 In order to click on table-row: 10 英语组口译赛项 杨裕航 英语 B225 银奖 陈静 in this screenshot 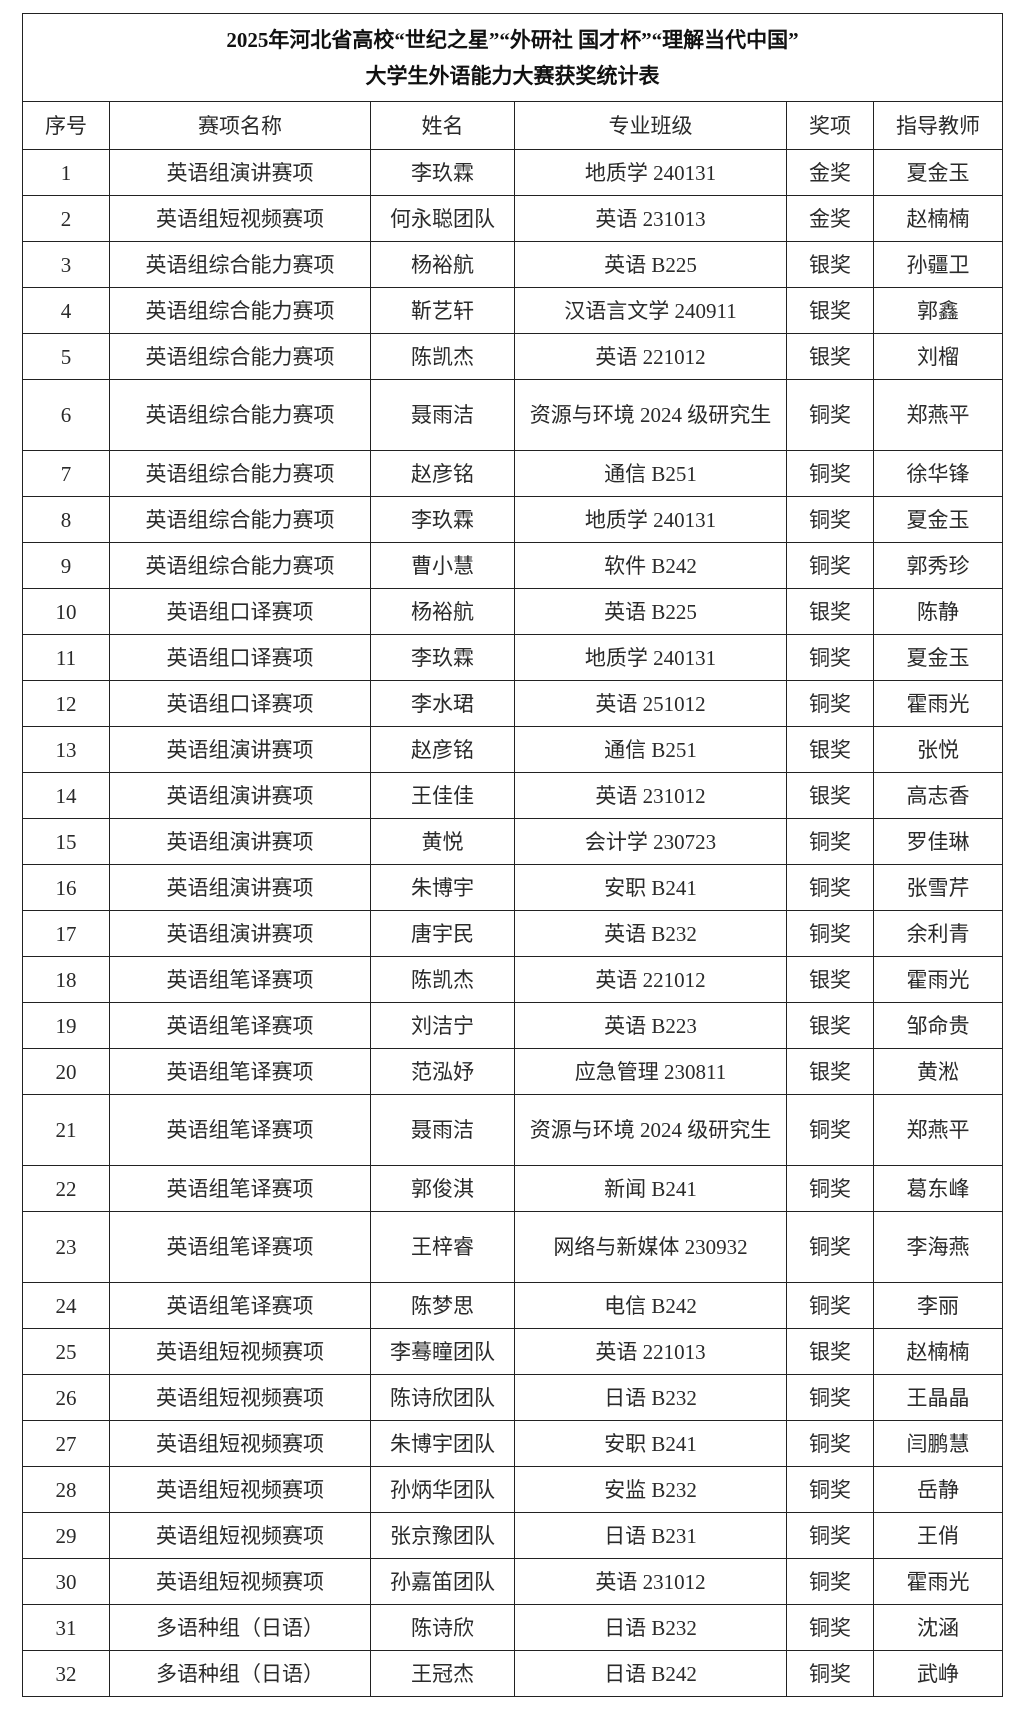, I will do `click(512, 611)`.